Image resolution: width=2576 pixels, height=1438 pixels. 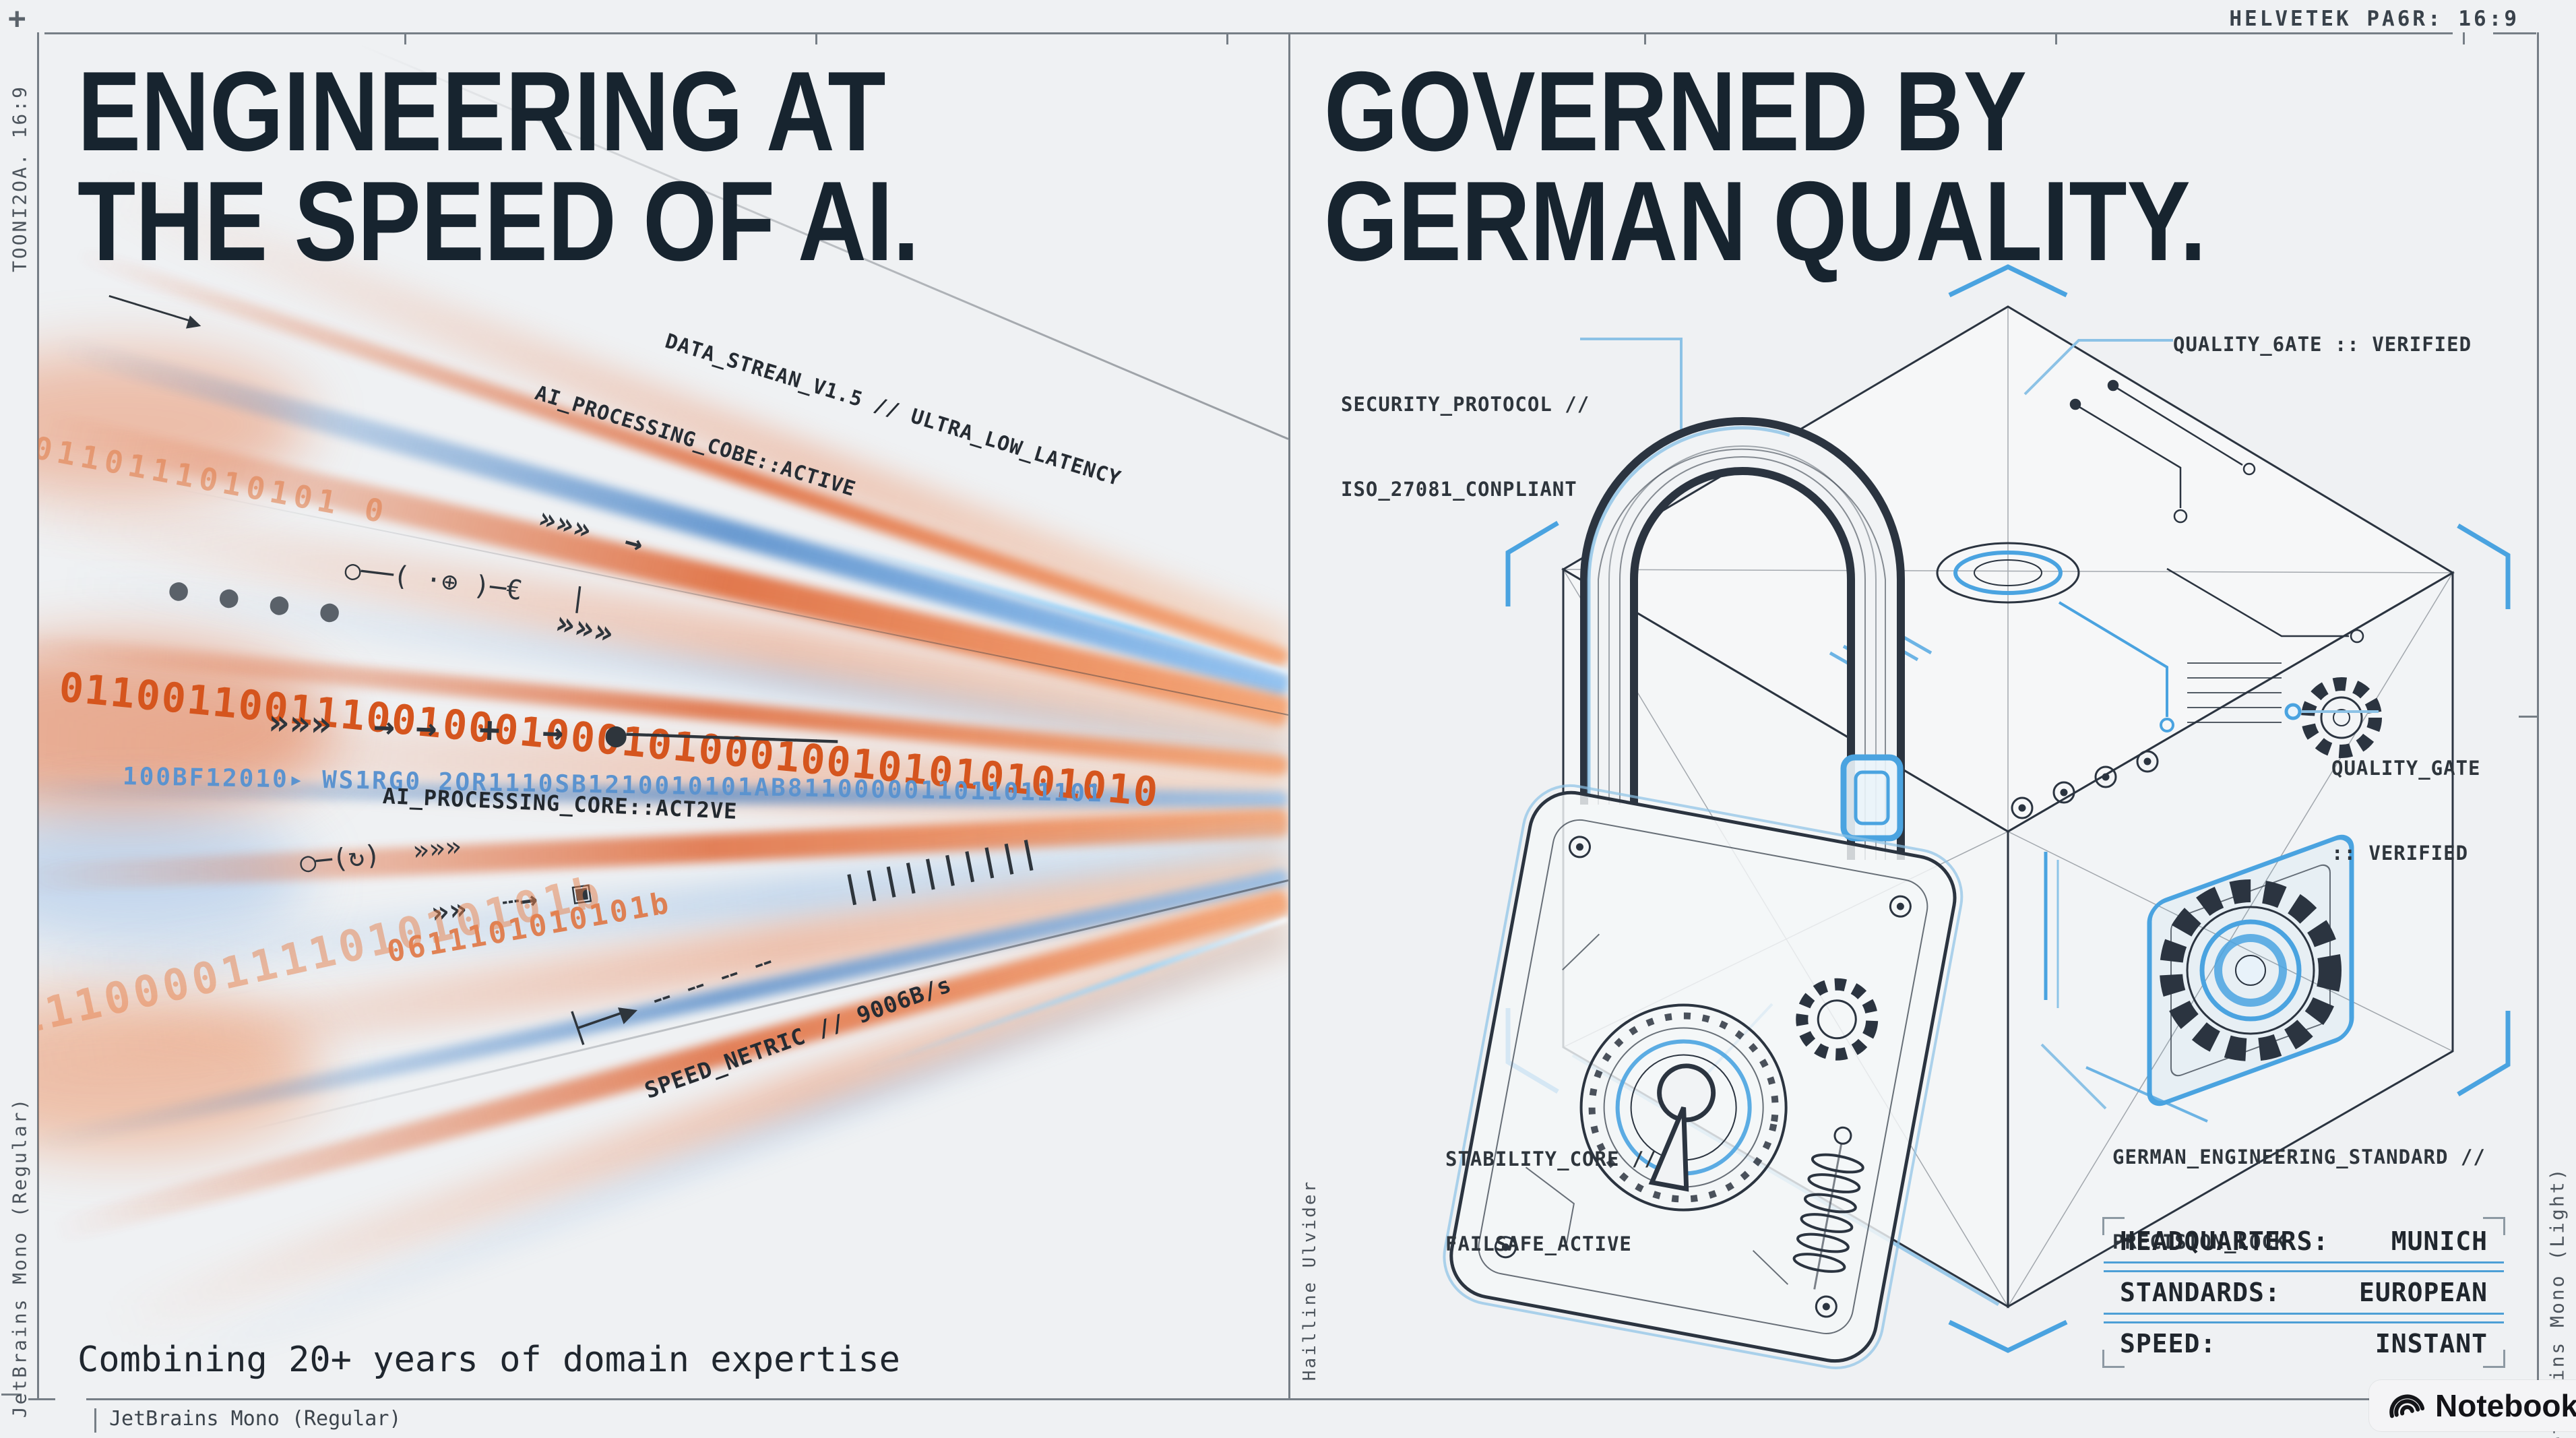 What do you see at coordinates (2250, 970) in the screenshot?
I see `gear-plate` at bounding box center [2250, 970].